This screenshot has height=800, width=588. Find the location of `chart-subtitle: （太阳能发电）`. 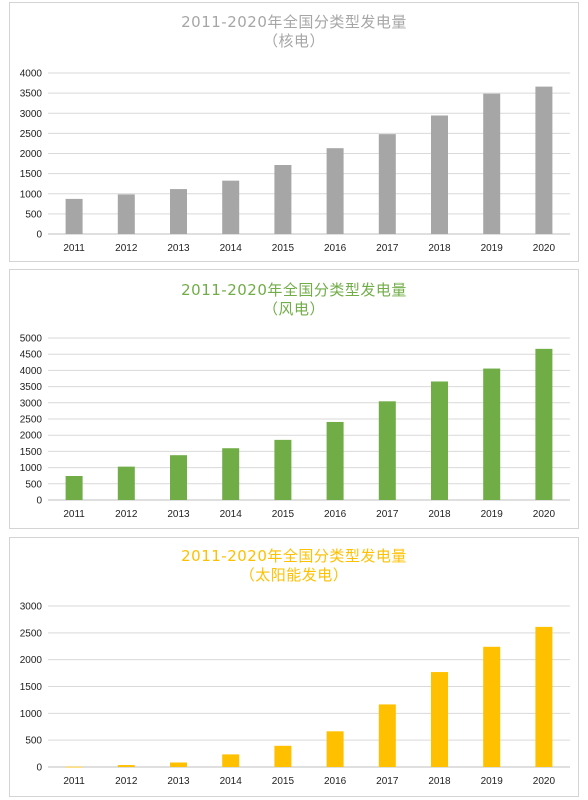

chart-subtitle: （太阳能发电） is located at coordinates (294, 575).